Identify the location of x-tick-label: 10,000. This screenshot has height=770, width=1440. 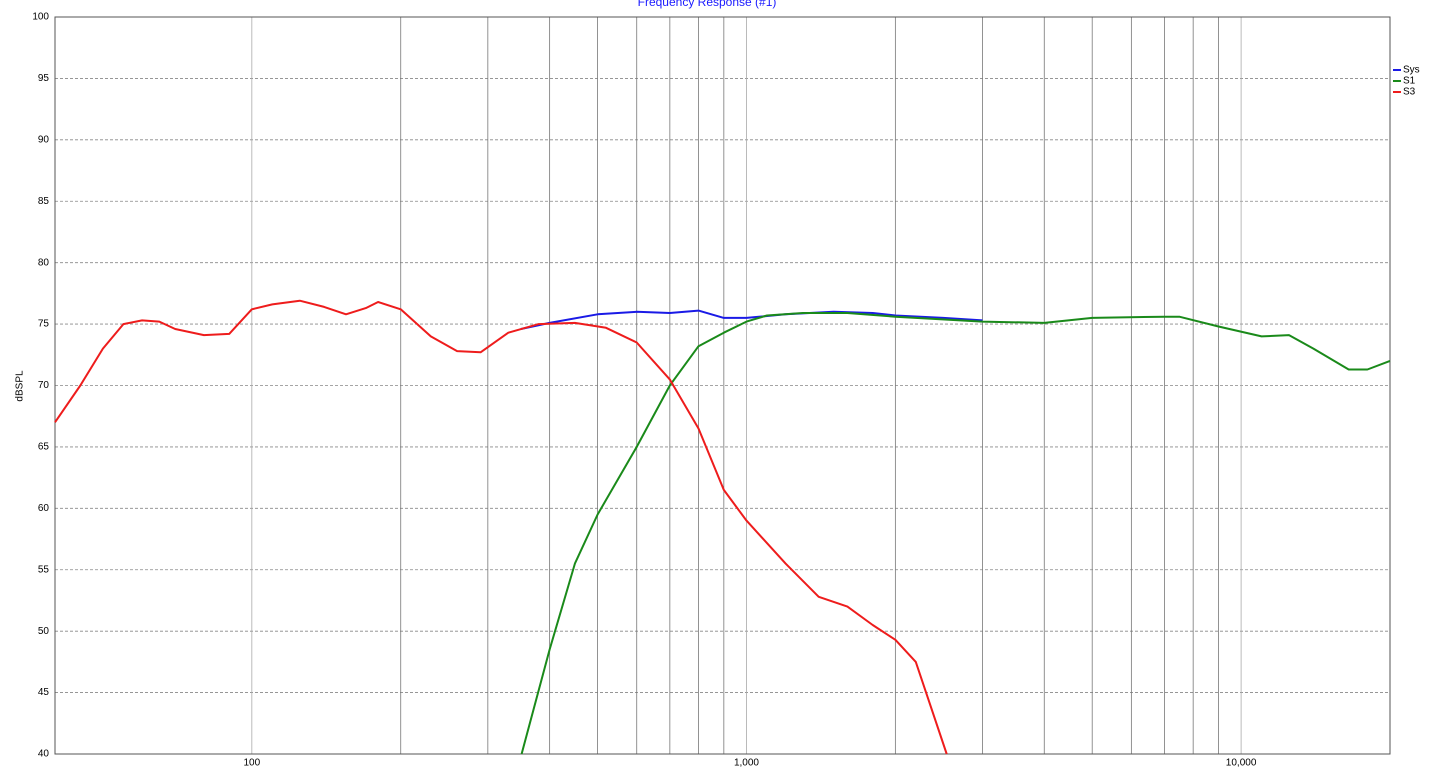
(1241, 763).